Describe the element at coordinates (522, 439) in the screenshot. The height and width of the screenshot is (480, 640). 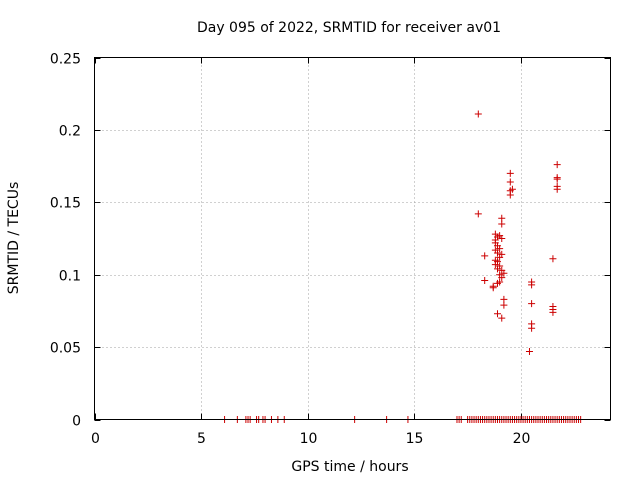
I see `x-tick-label: 20` at that location.